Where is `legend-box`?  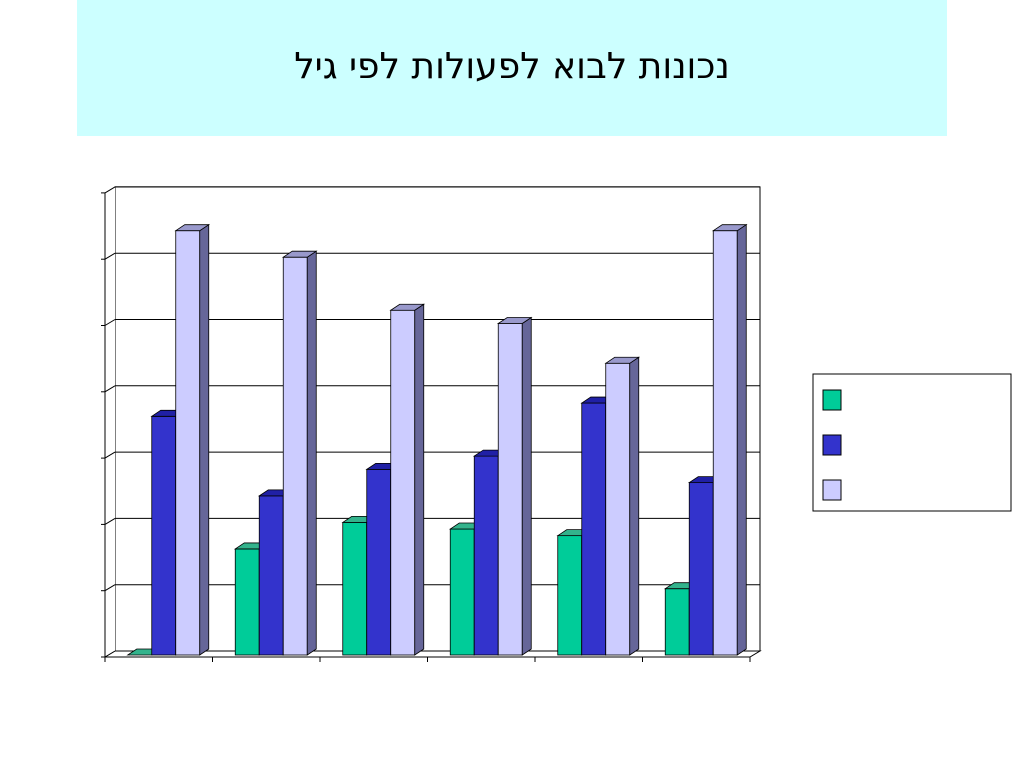
legend-box is located at coordinates (912, 442).